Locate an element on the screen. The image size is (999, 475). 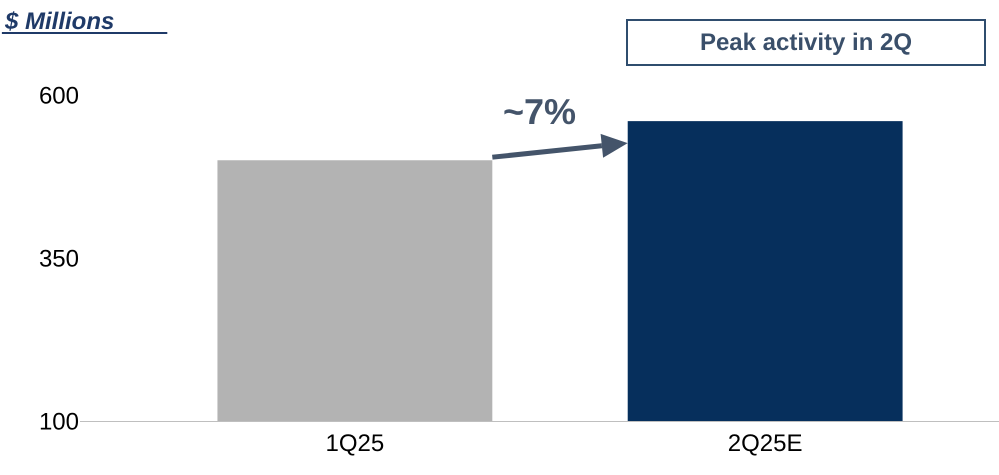
y-tick-label: 350 is located at coordinates (58, 258).